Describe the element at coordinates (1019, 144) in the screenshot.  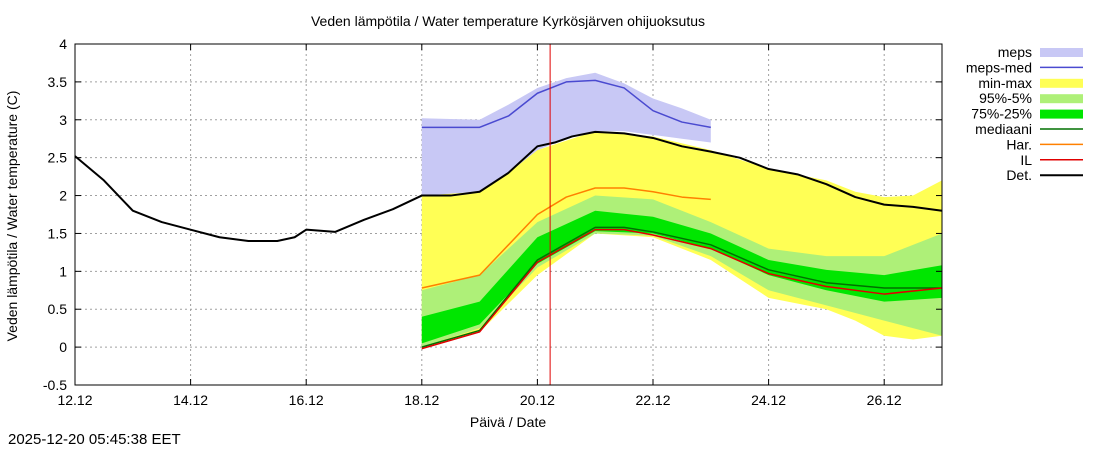
I see `legend-label: Har.` at that location.